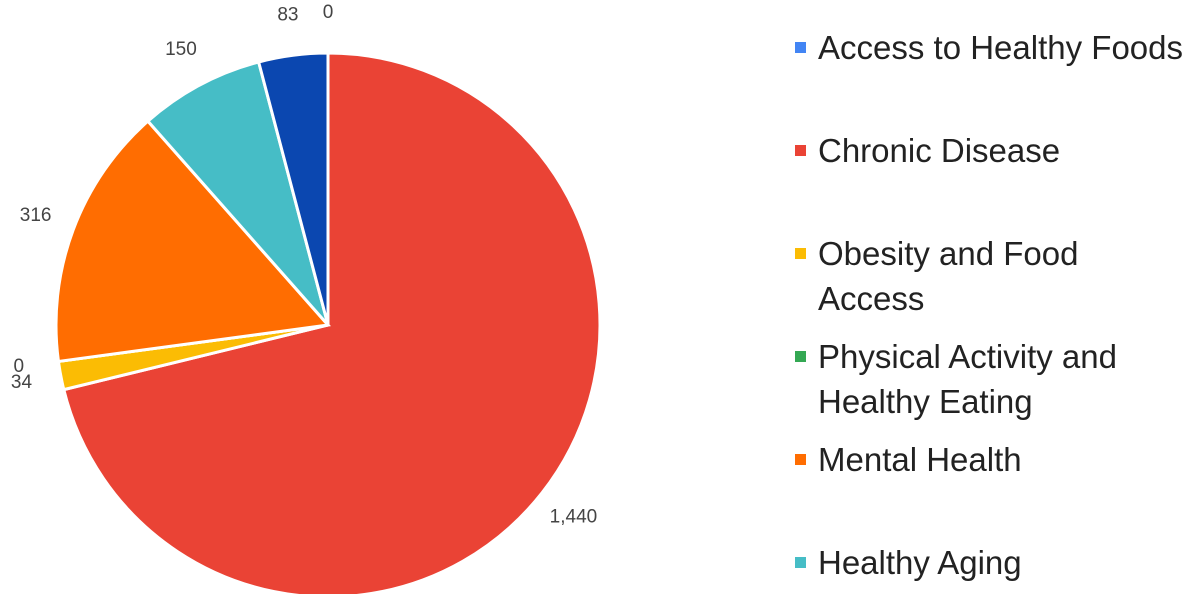 Image resolution: width=1193 pixels, height=594 pixels. What do you see at coordinates (22, 382) in the screenshot?
I see `data-label: 34` at bounding box center [22, 382].